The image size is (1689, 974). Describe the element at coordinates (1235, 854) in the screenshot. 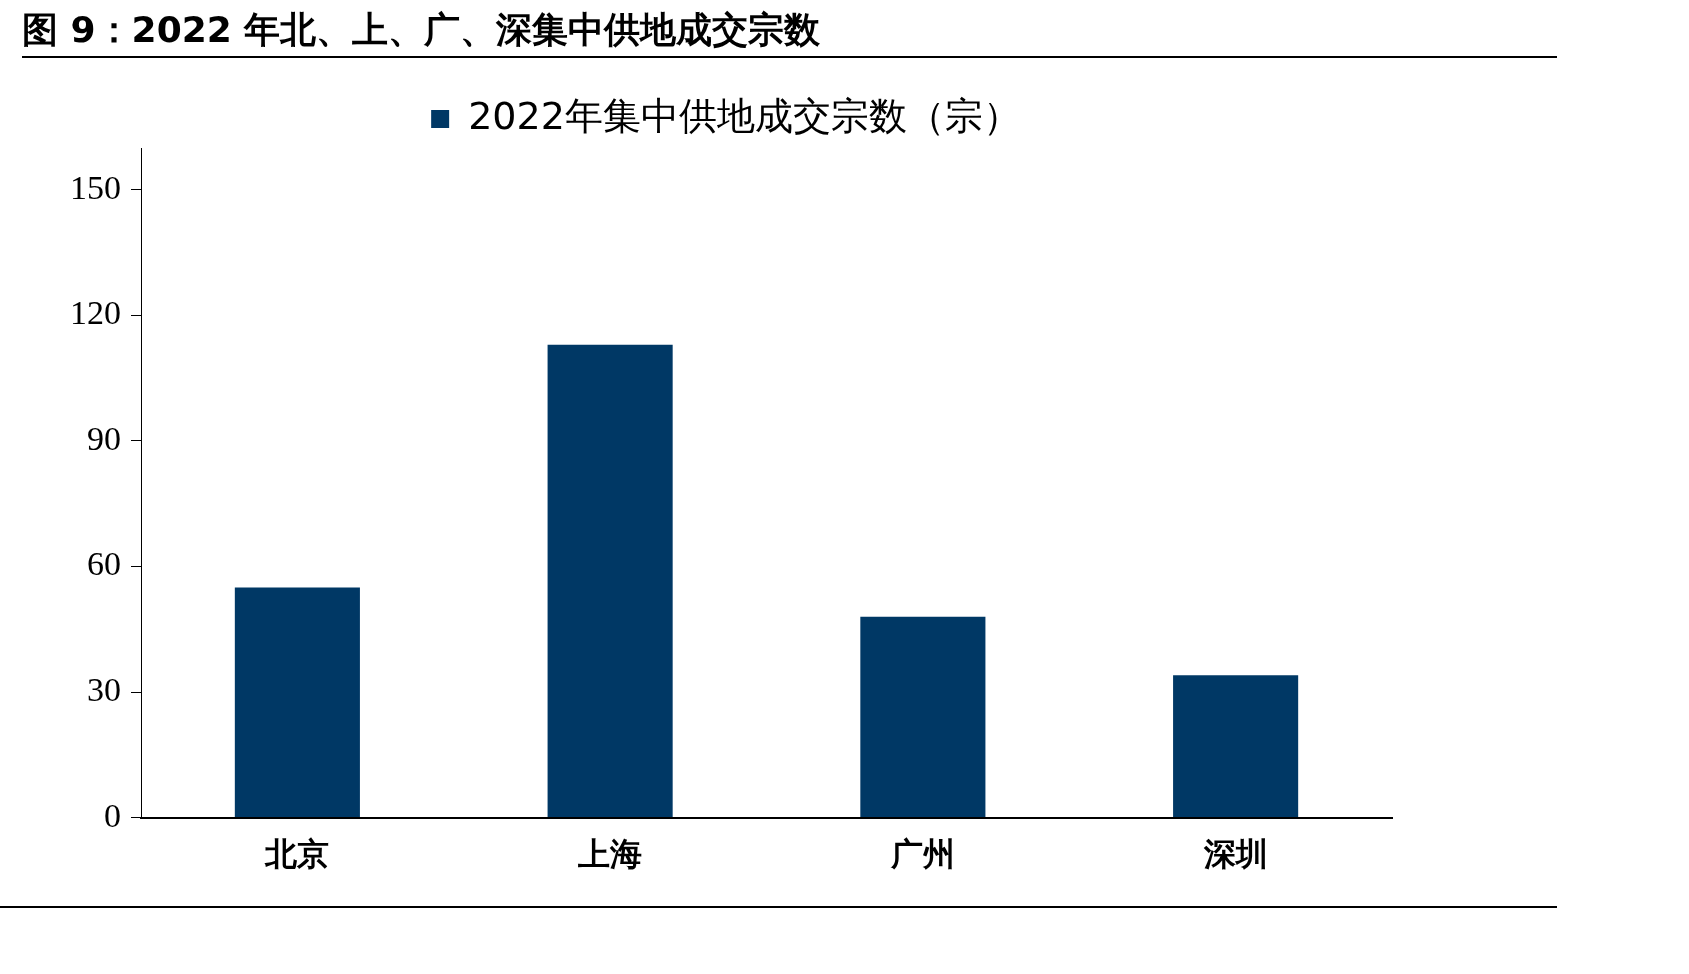

I see `x-tick-label: 深圳` at that location.